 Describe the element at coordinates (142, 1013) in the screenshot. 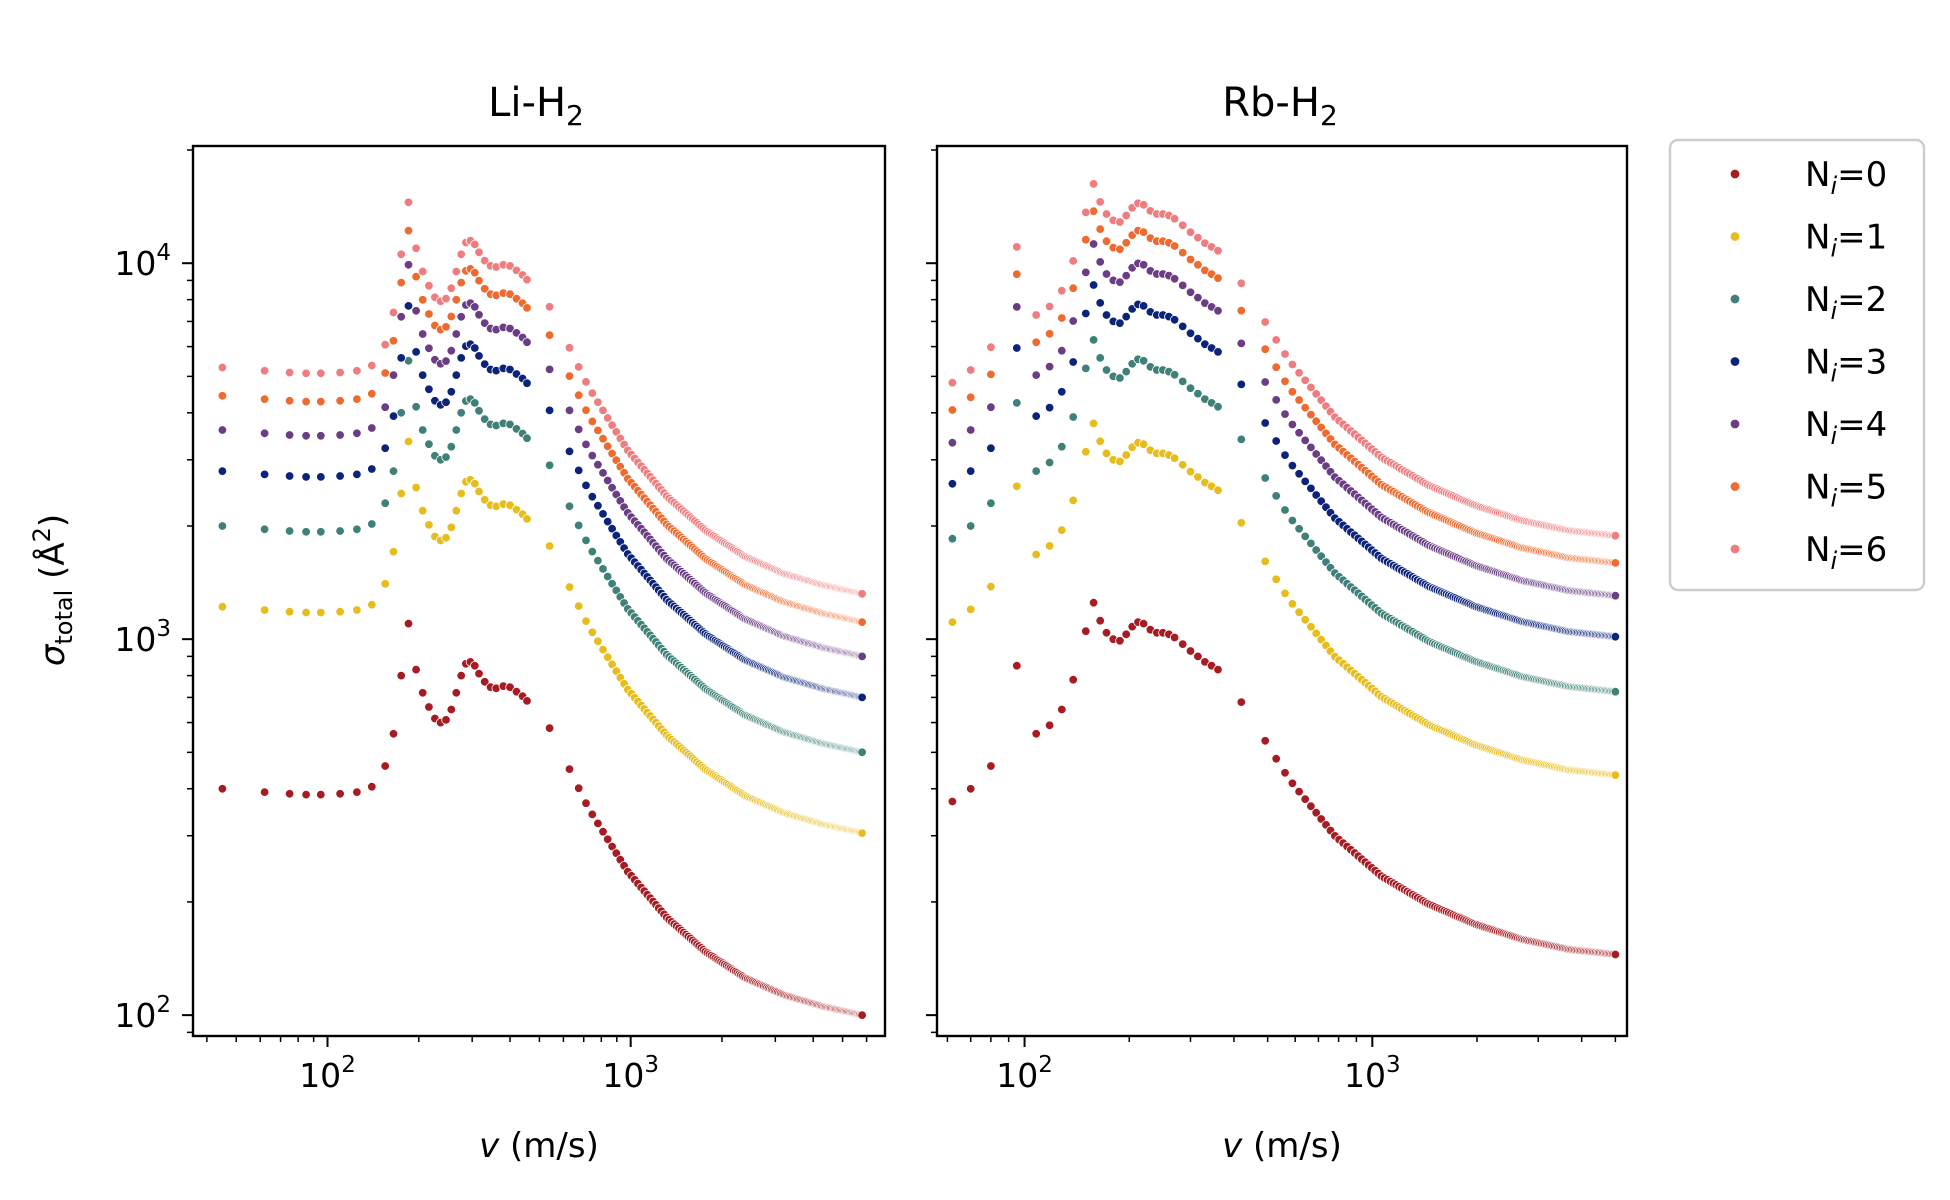

I see `y-tick-label: 102` at that location.